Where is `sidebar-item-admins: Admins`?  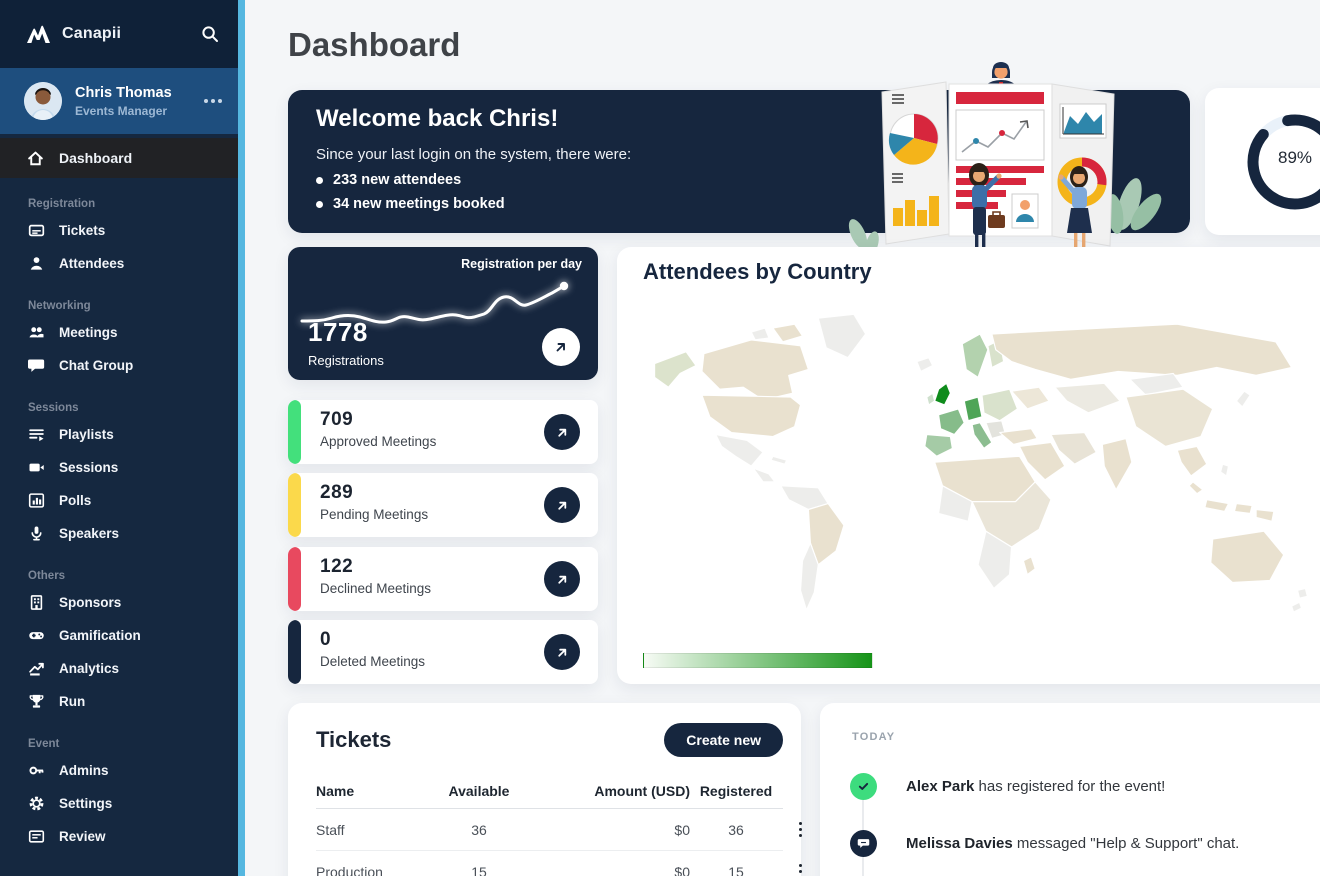 sidebar-item-admins: Admins is located at coordinates (119, 770).